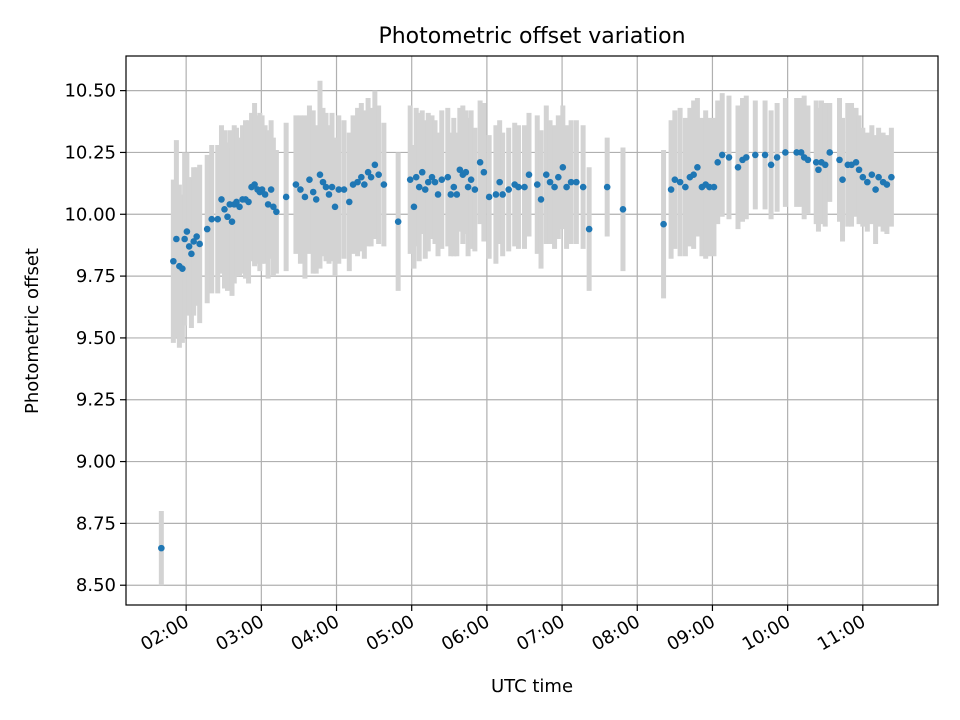 This screenshot has height=720, width=960. I want to click on y-axis-ticks: 8.50 8.75 9.00 9.25 9.50 9.75 10.00 10.25 10.50, so click(95, 338).